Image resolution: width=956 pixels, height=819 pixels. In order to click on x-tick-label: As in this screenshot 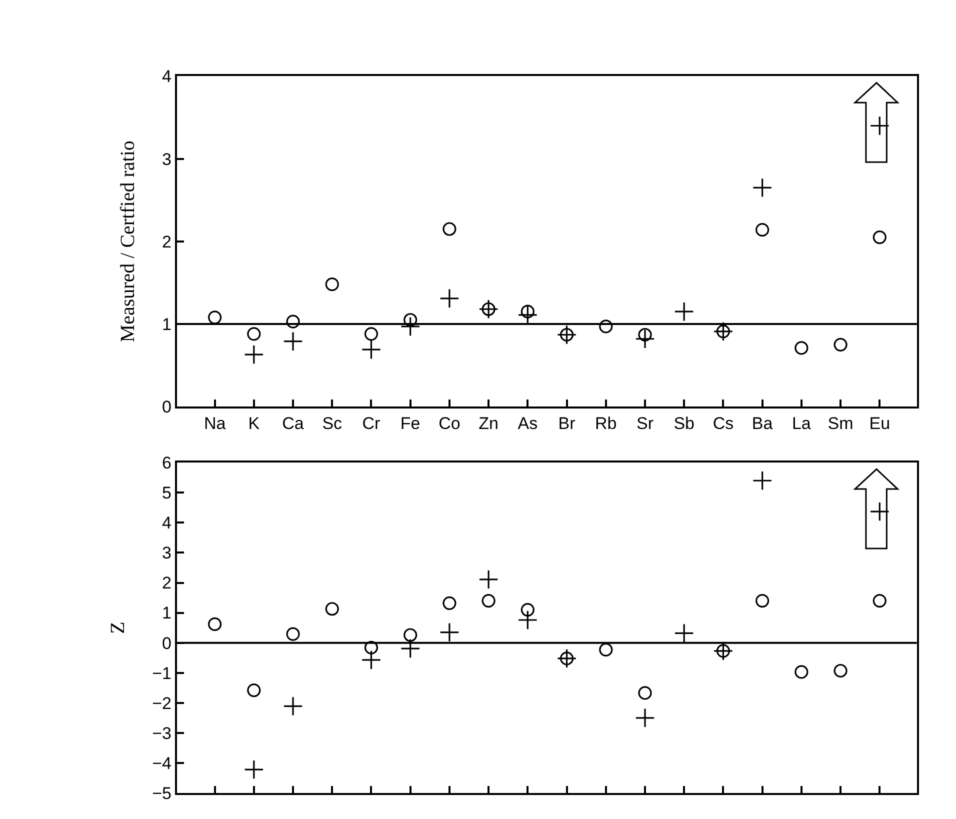, I will do `click(528, 423)`.